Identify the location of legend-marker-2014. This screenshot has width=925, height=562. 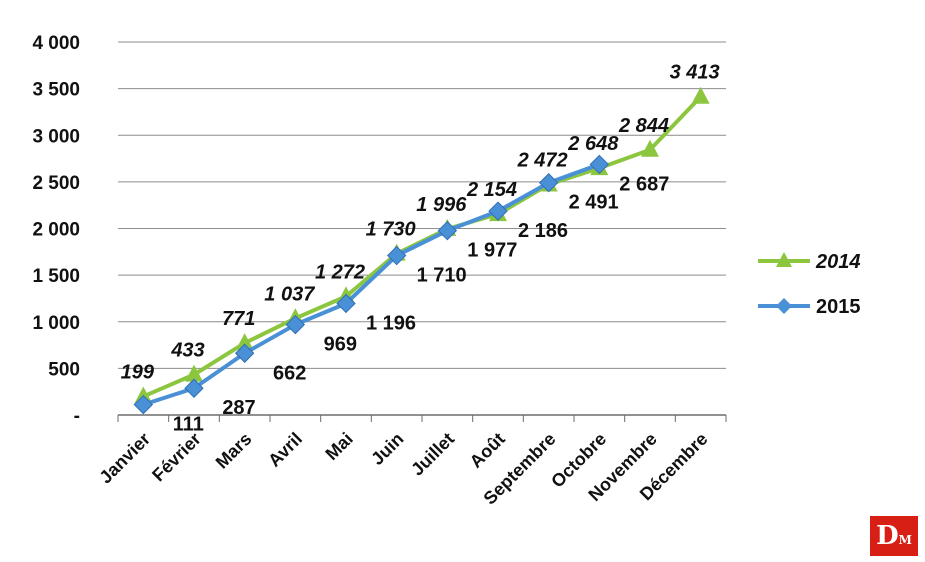
(784, 259).